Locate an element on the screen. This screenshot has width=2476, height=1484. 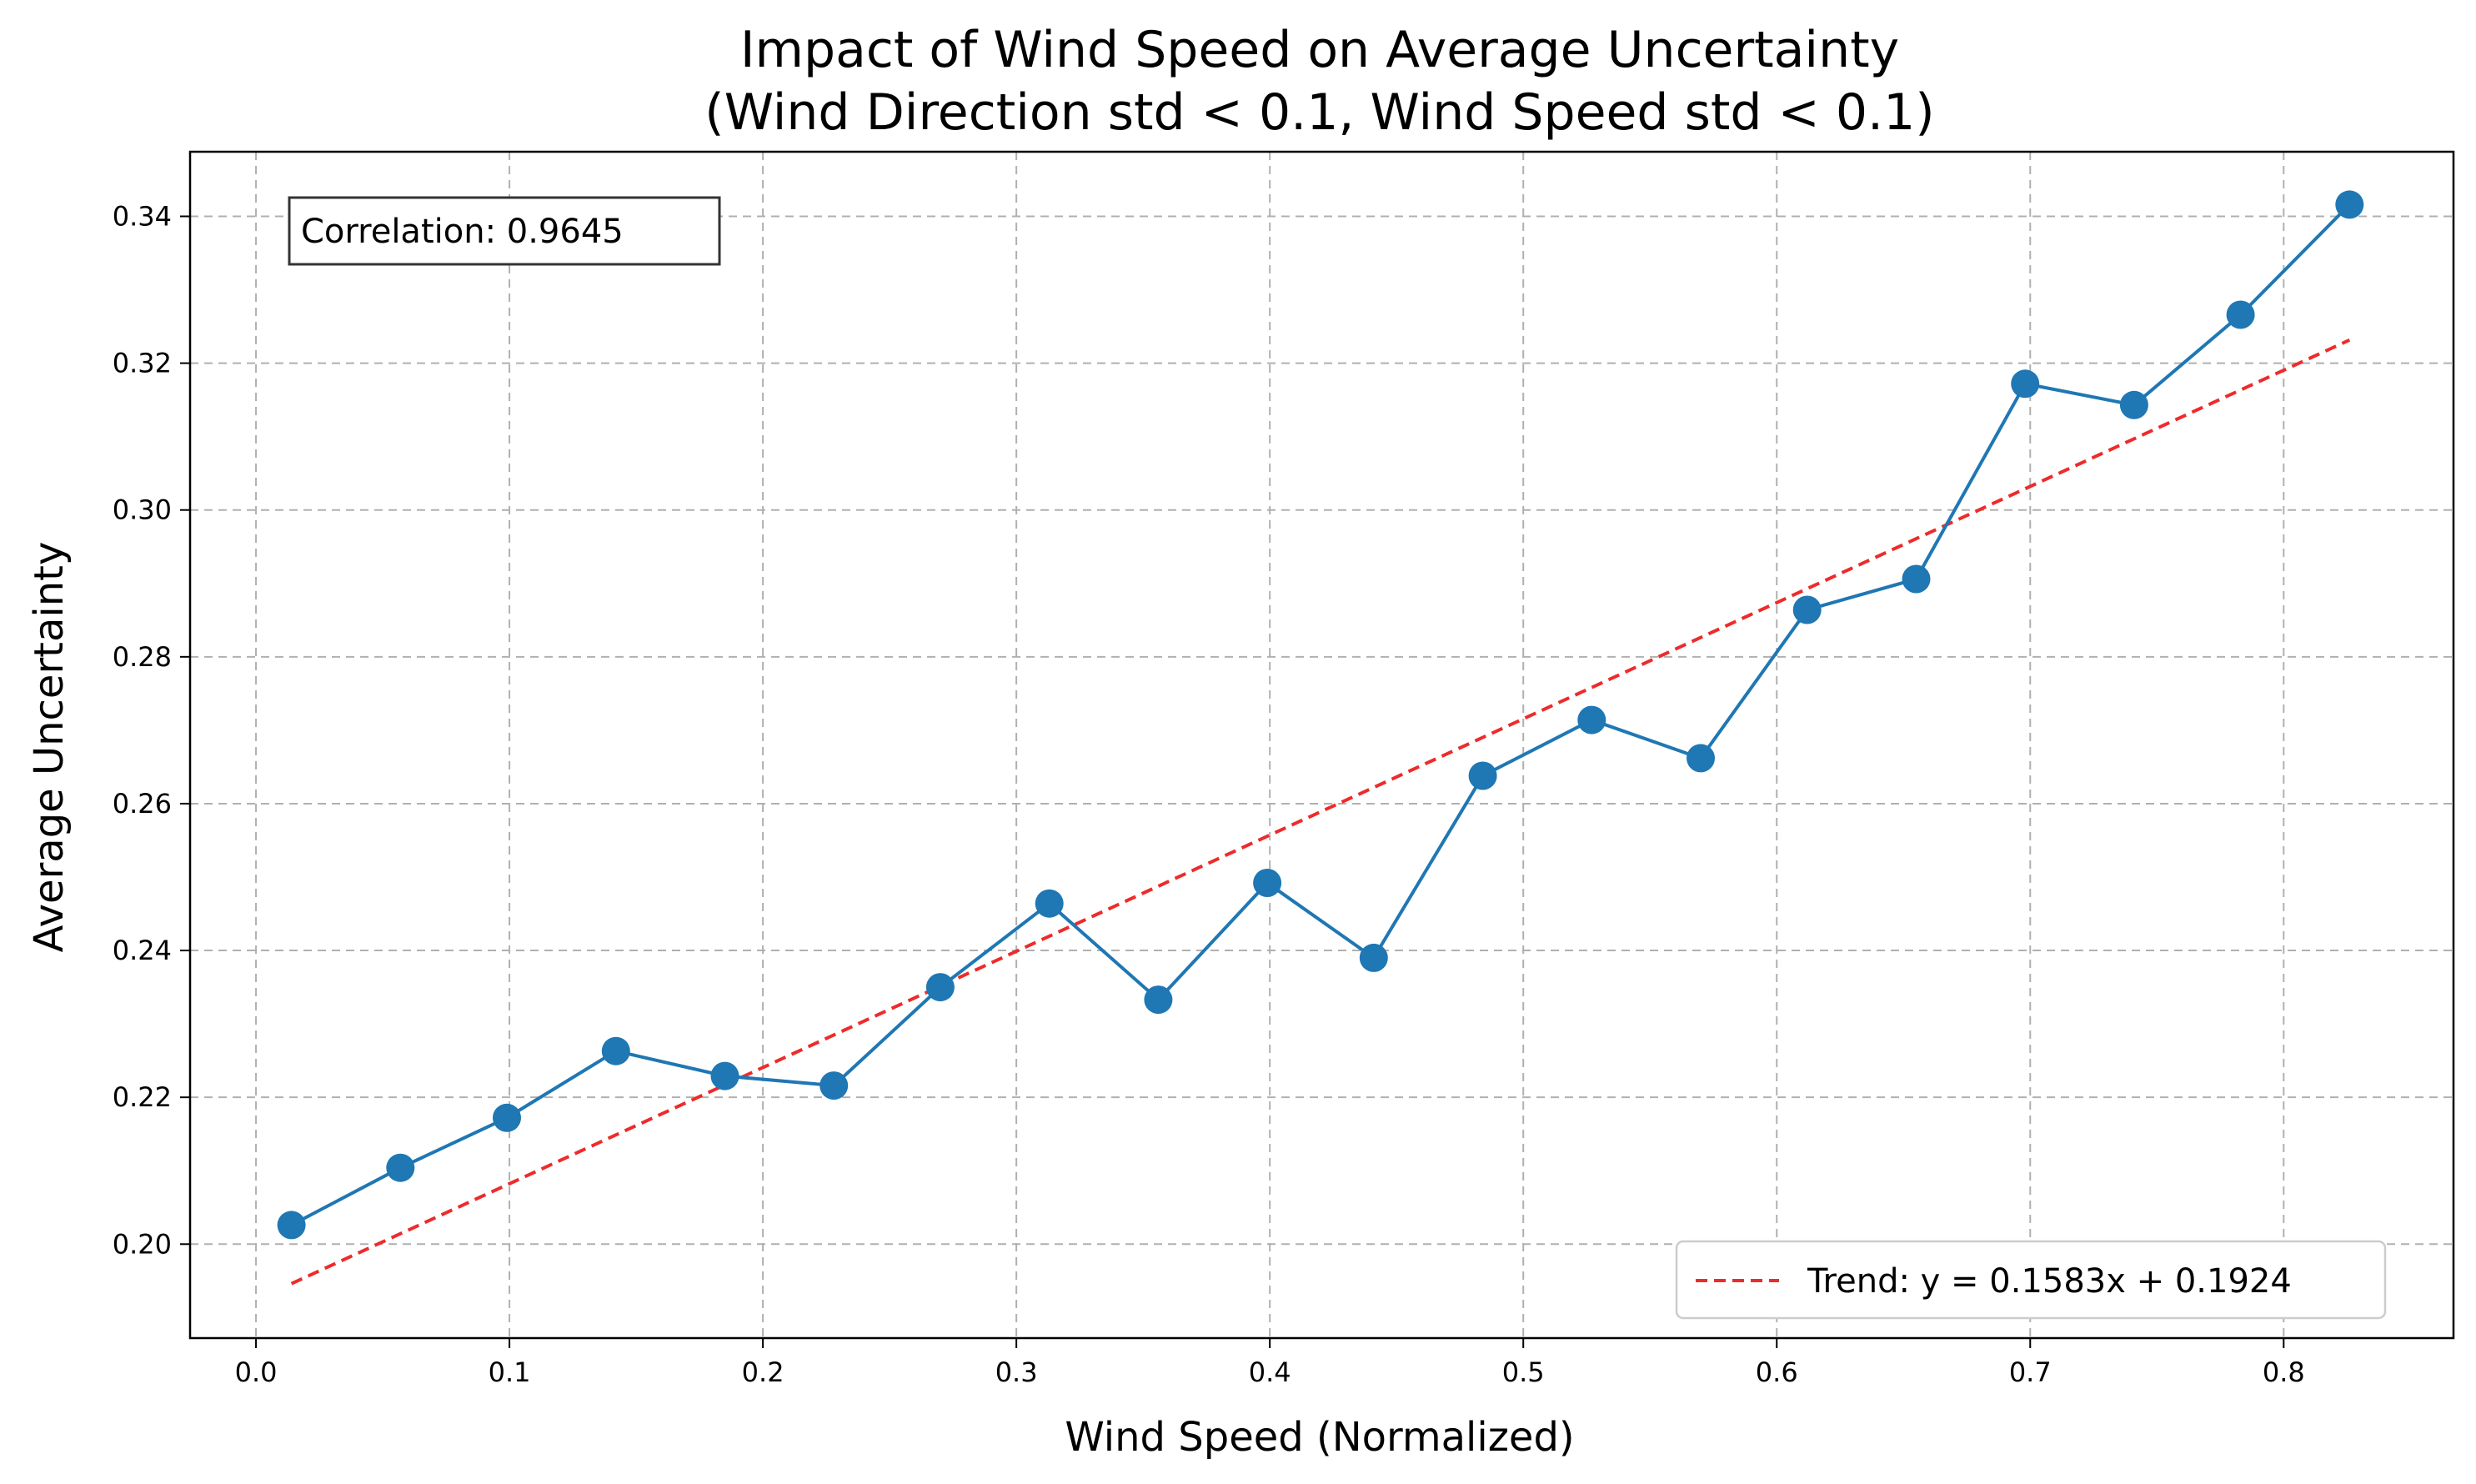
legend-trend-label: Trend: y = 0.1583x + 0.1924 is located at coordinates (2049, 1281).